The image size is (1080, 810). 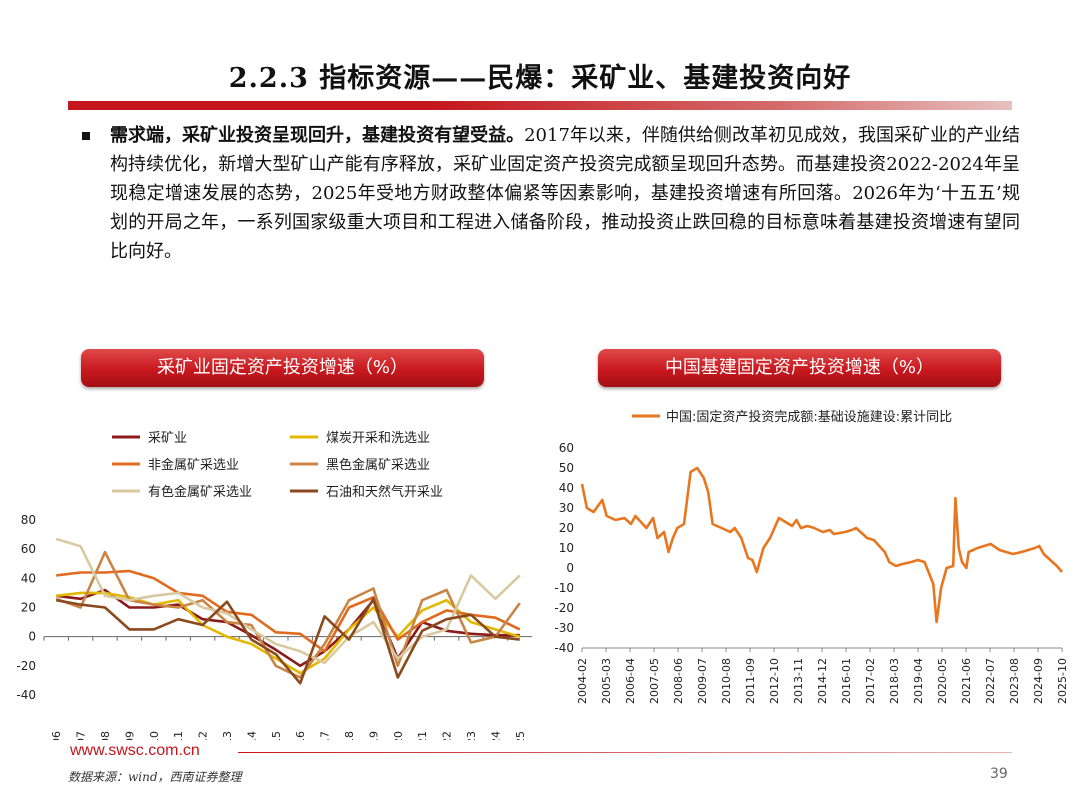 I want to click on mining-chart-title: 采矿业固定资产投资增速（%）, so click(x=282, y=368).